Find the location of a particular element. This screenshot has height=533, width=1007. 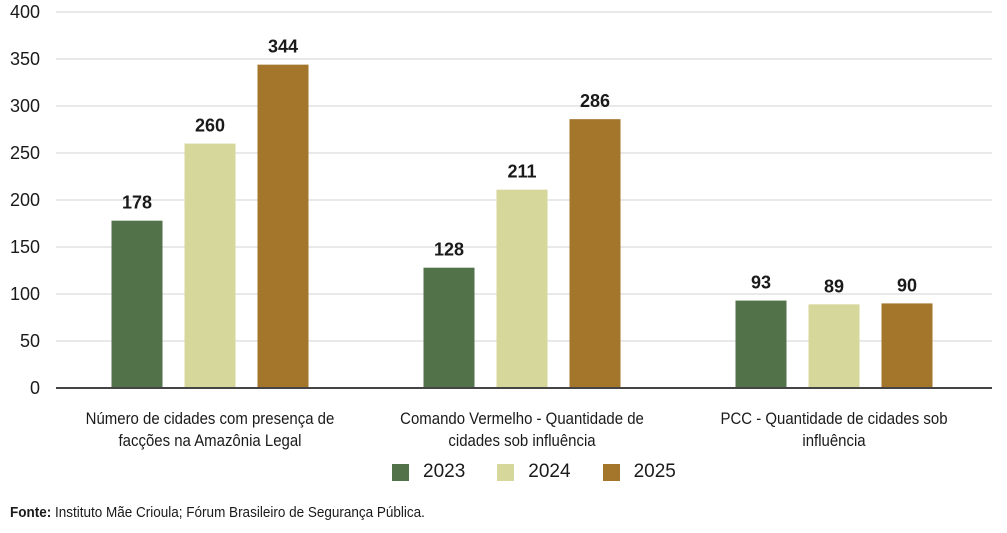

data-label-2025: 90 is located at coordinates (907, 285).